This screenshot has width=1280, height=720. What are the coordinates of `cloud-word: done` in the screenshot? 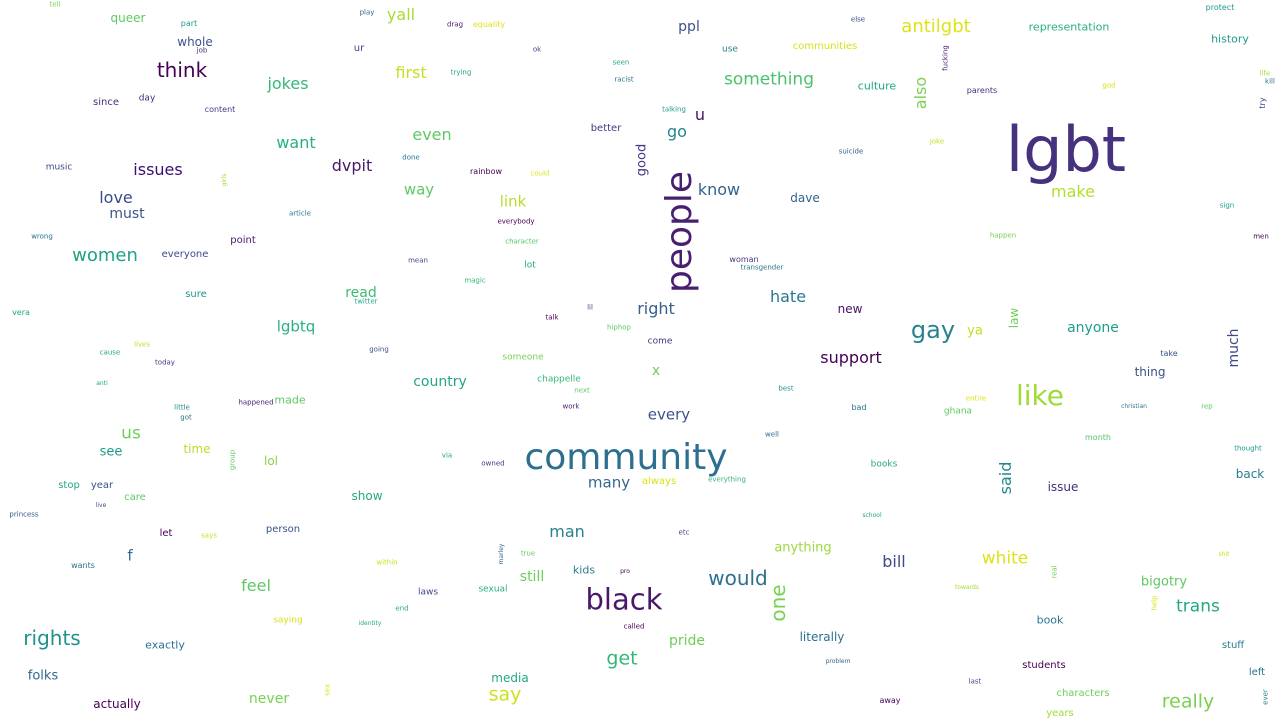 It's located at (411, 157).